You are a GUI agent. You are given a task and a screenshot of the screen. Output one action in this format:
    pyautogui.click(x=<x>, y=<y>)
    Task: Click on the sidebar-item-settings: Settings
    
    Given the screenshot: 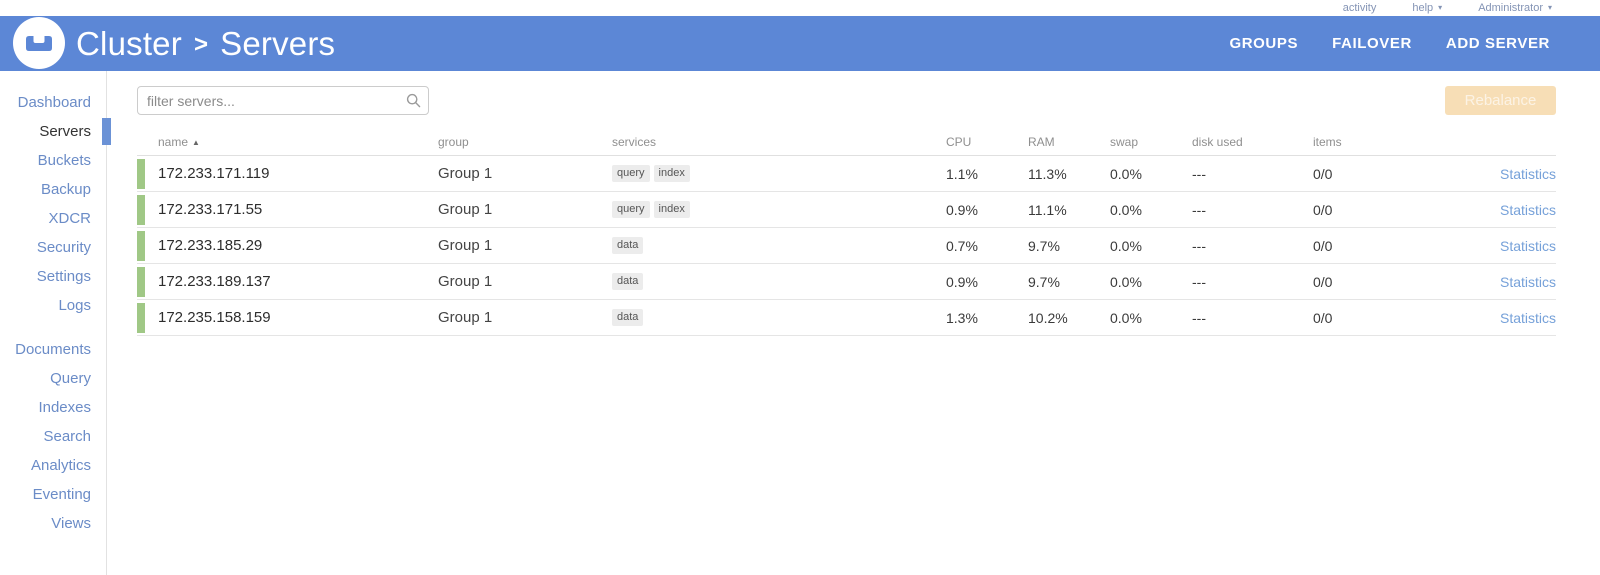 What is the action you would take?
    pyautogui.click(x=63, y=276)
    